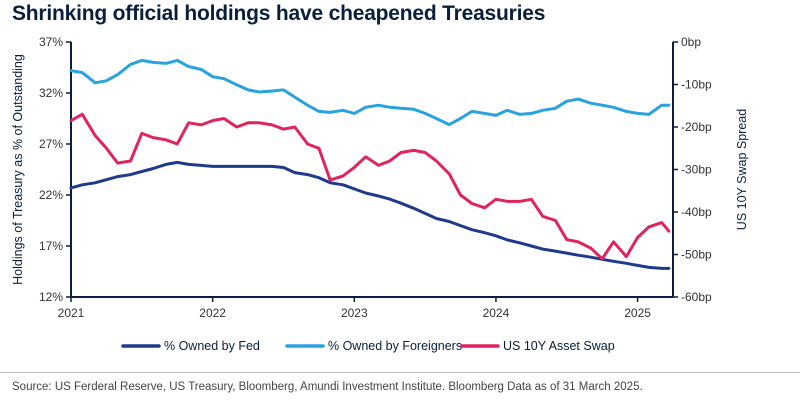  Describe the element at coordinates (696, 297) in the screenshot. I see `y-right-tick-label: -60bp` at that location.